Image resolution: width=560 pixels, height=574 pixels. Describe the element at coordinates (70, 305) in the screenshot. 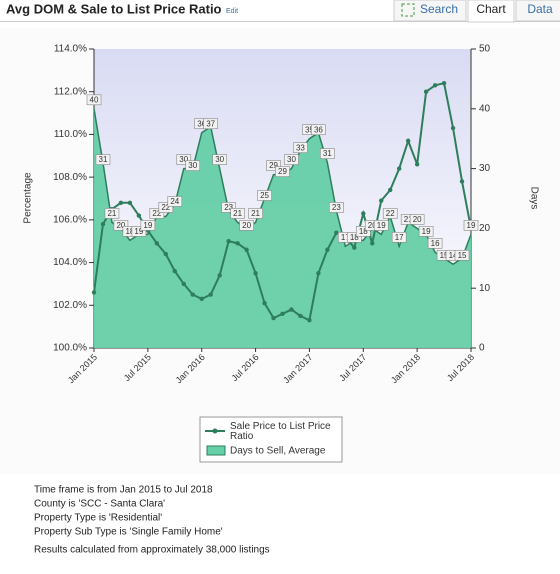

I see `y-tick-label: 102.0%` at that location.